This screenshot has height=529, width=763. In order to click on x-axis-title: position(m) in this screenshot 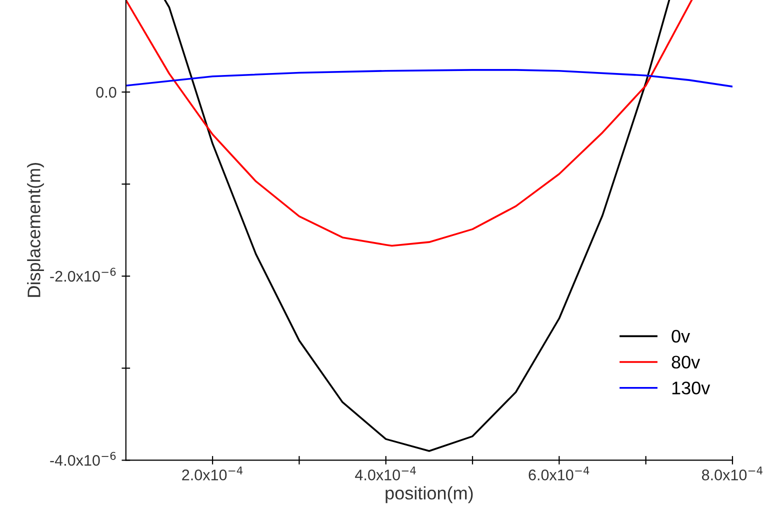, I will do `click(429, 495)`.